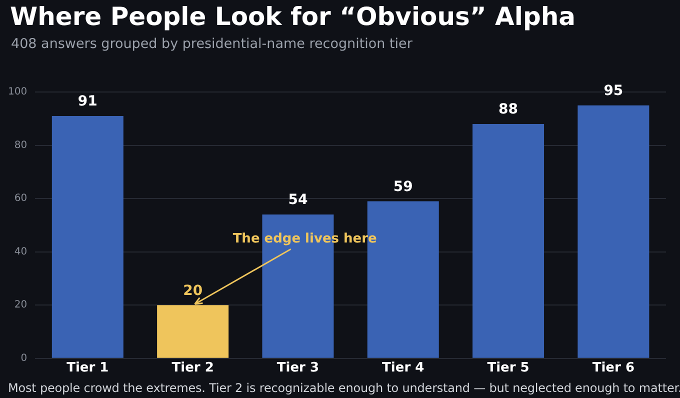 The height and width of the screenshot is (398, 680). Describe the element at coordinates (193, 290) in the screenshot. I see `data-label: 20` at that location.